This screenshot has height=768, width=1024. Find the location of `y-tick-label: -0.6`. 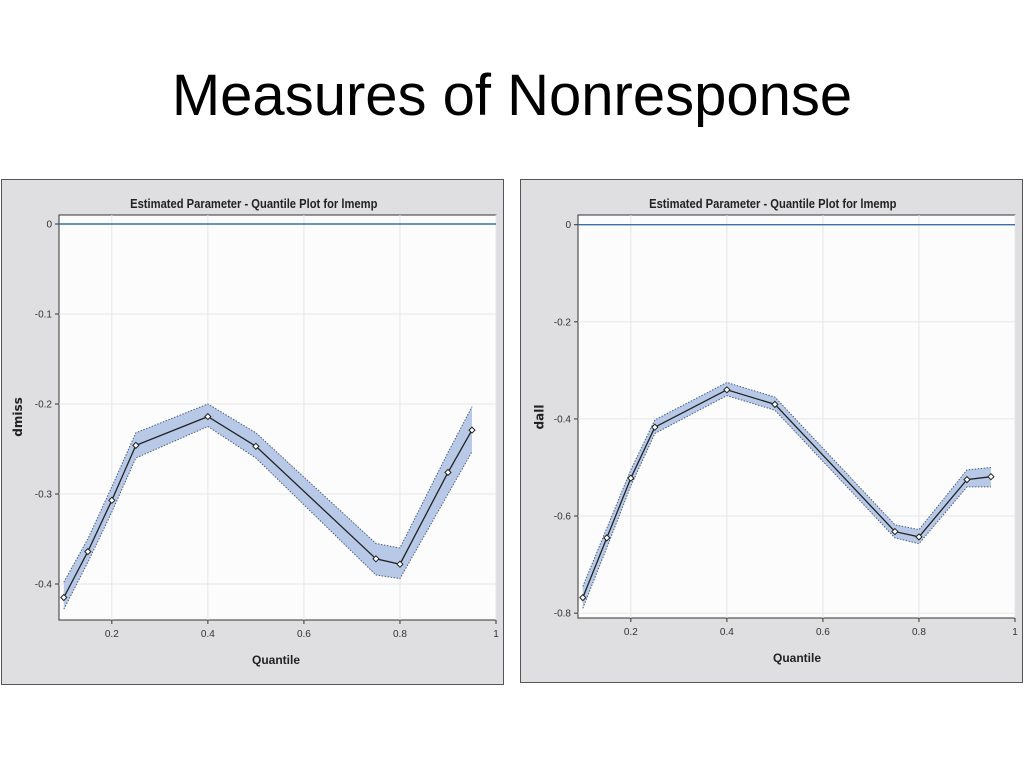

y-tick-label: -0.6 is located at coordinates (563, 517).